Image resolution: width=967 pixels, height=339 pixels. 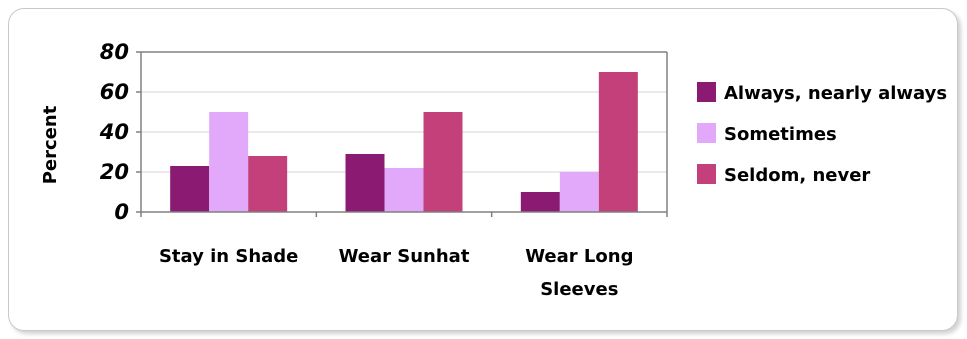 What do you see at coordinates (579, 289) in the screenshot?
I see `x-category-label: Sleeves` at bounding box center [579, 289].